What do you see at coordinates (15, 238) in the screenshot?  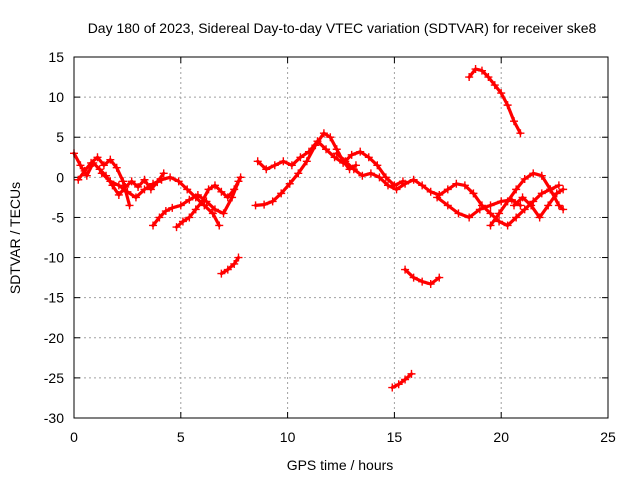 I see `y-axis-label: SDTVAR / TECUs` at bounding box center [15, 238].